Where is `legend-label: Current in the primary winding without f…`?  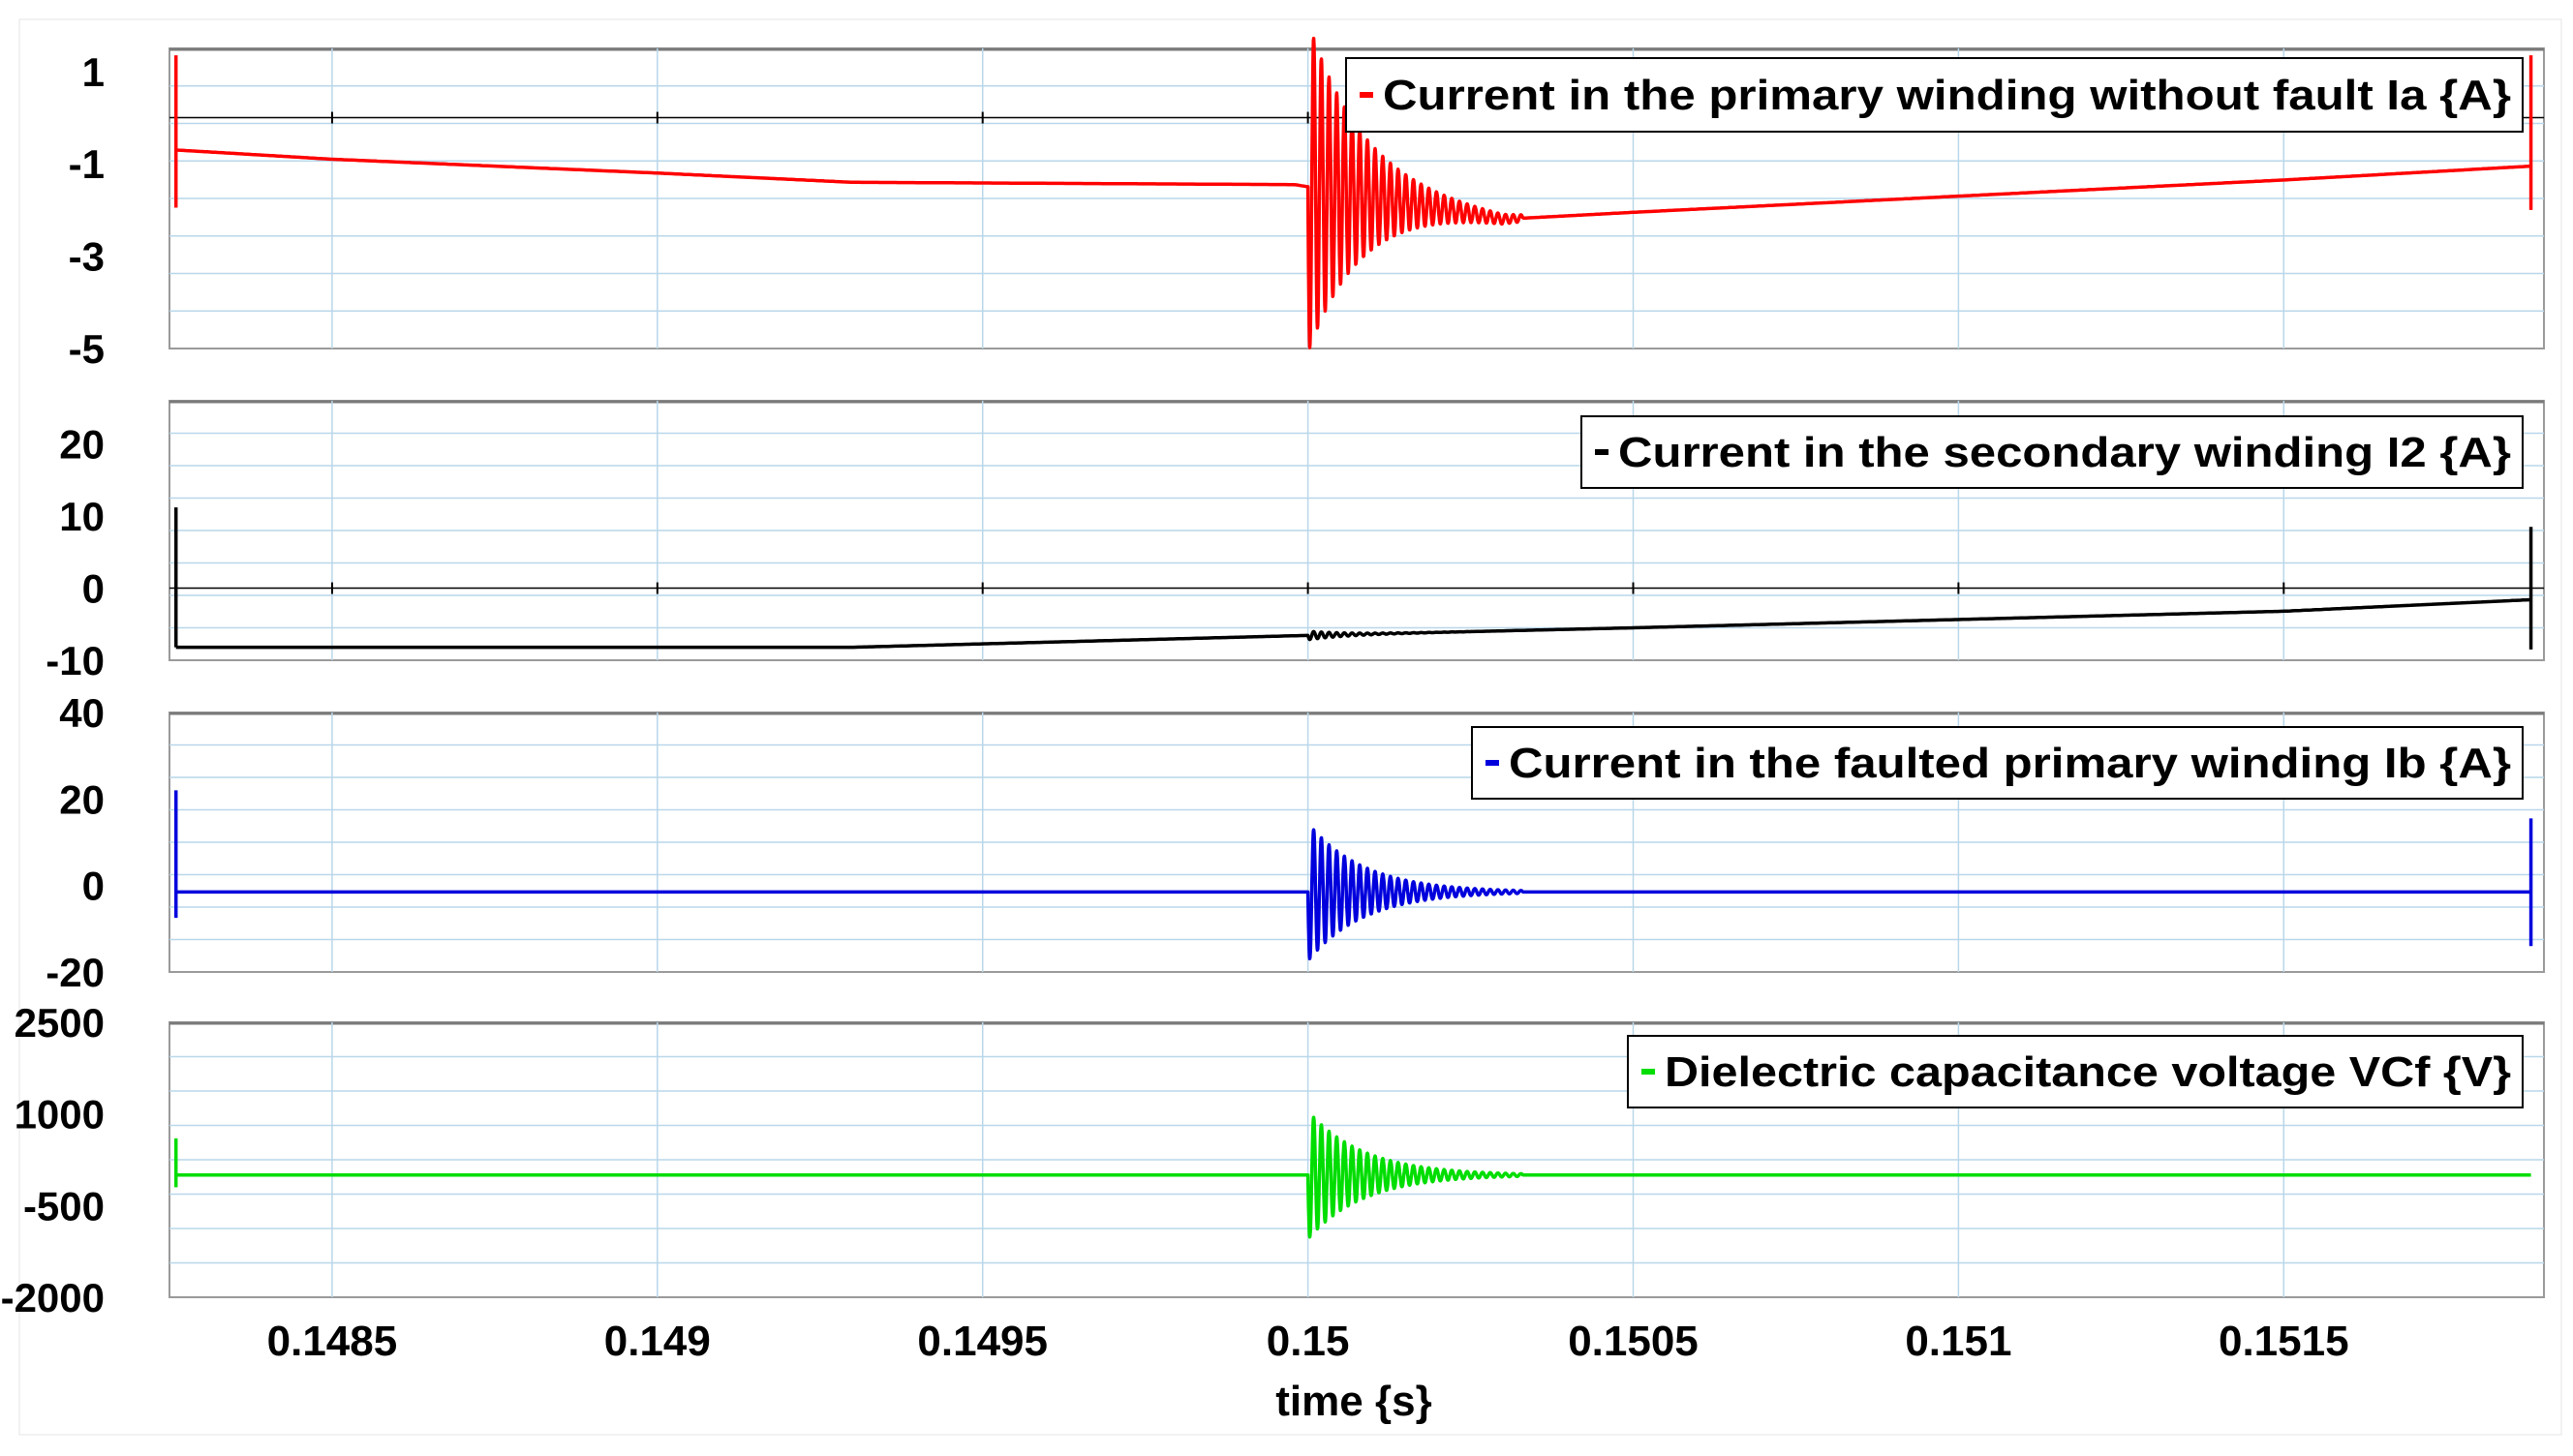 legend-label: Current in the primary winding without f… is located at coordinates (1947, 96).